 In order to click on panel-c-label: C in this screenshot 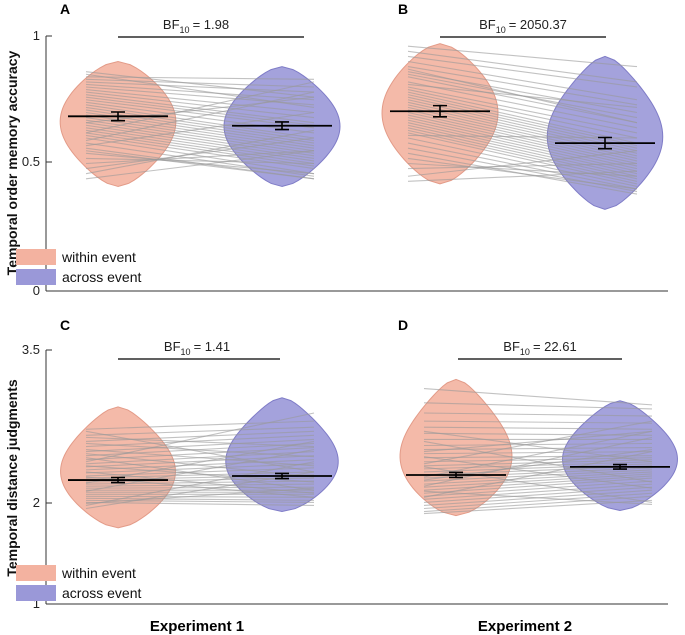, I will do `click(65, 325)`.